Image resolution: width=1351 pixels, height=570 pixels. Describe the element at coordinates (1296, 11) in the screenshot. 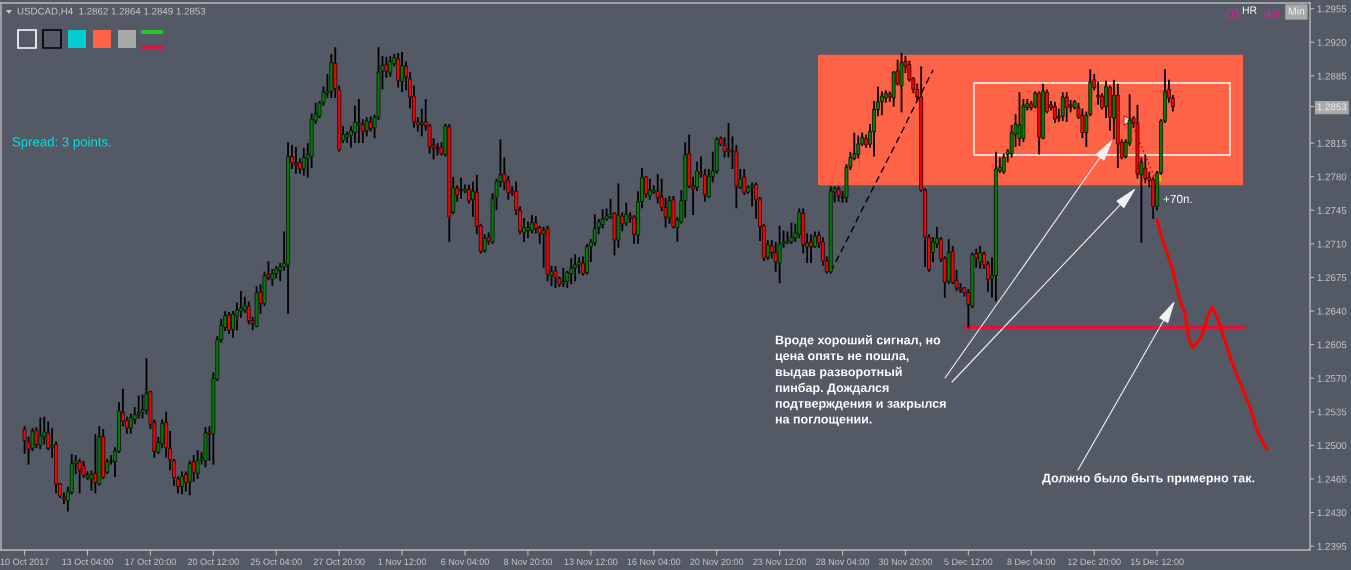

I see `annotation: Min` at that location.